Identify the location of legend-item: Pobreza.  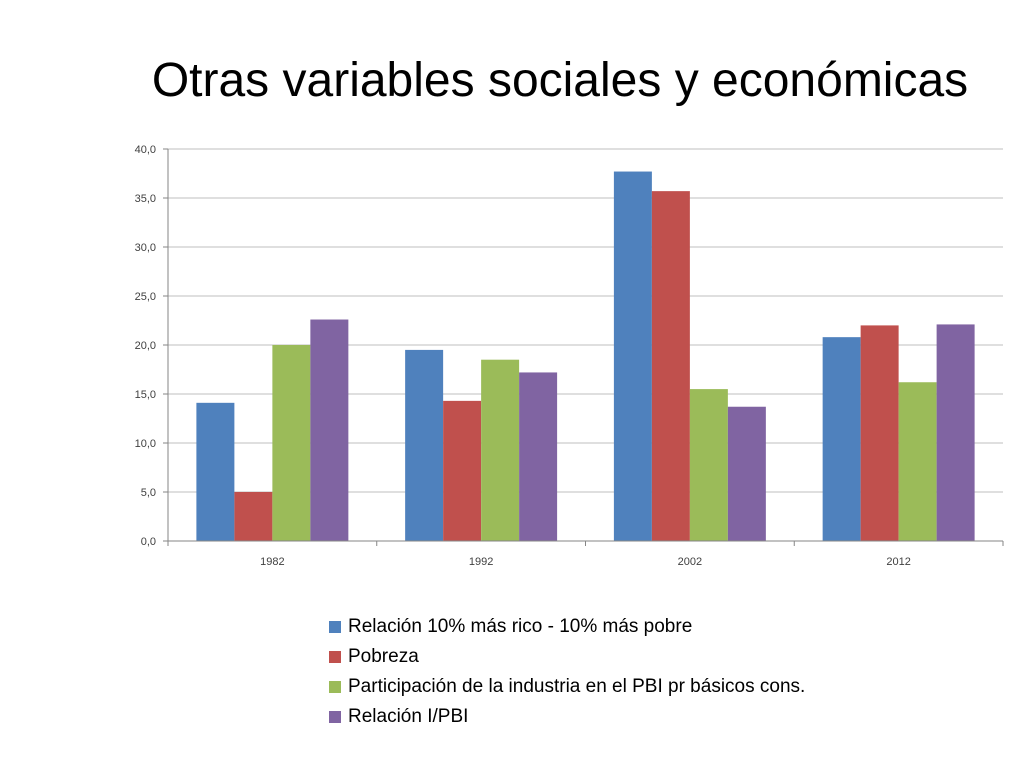
(567, 657).